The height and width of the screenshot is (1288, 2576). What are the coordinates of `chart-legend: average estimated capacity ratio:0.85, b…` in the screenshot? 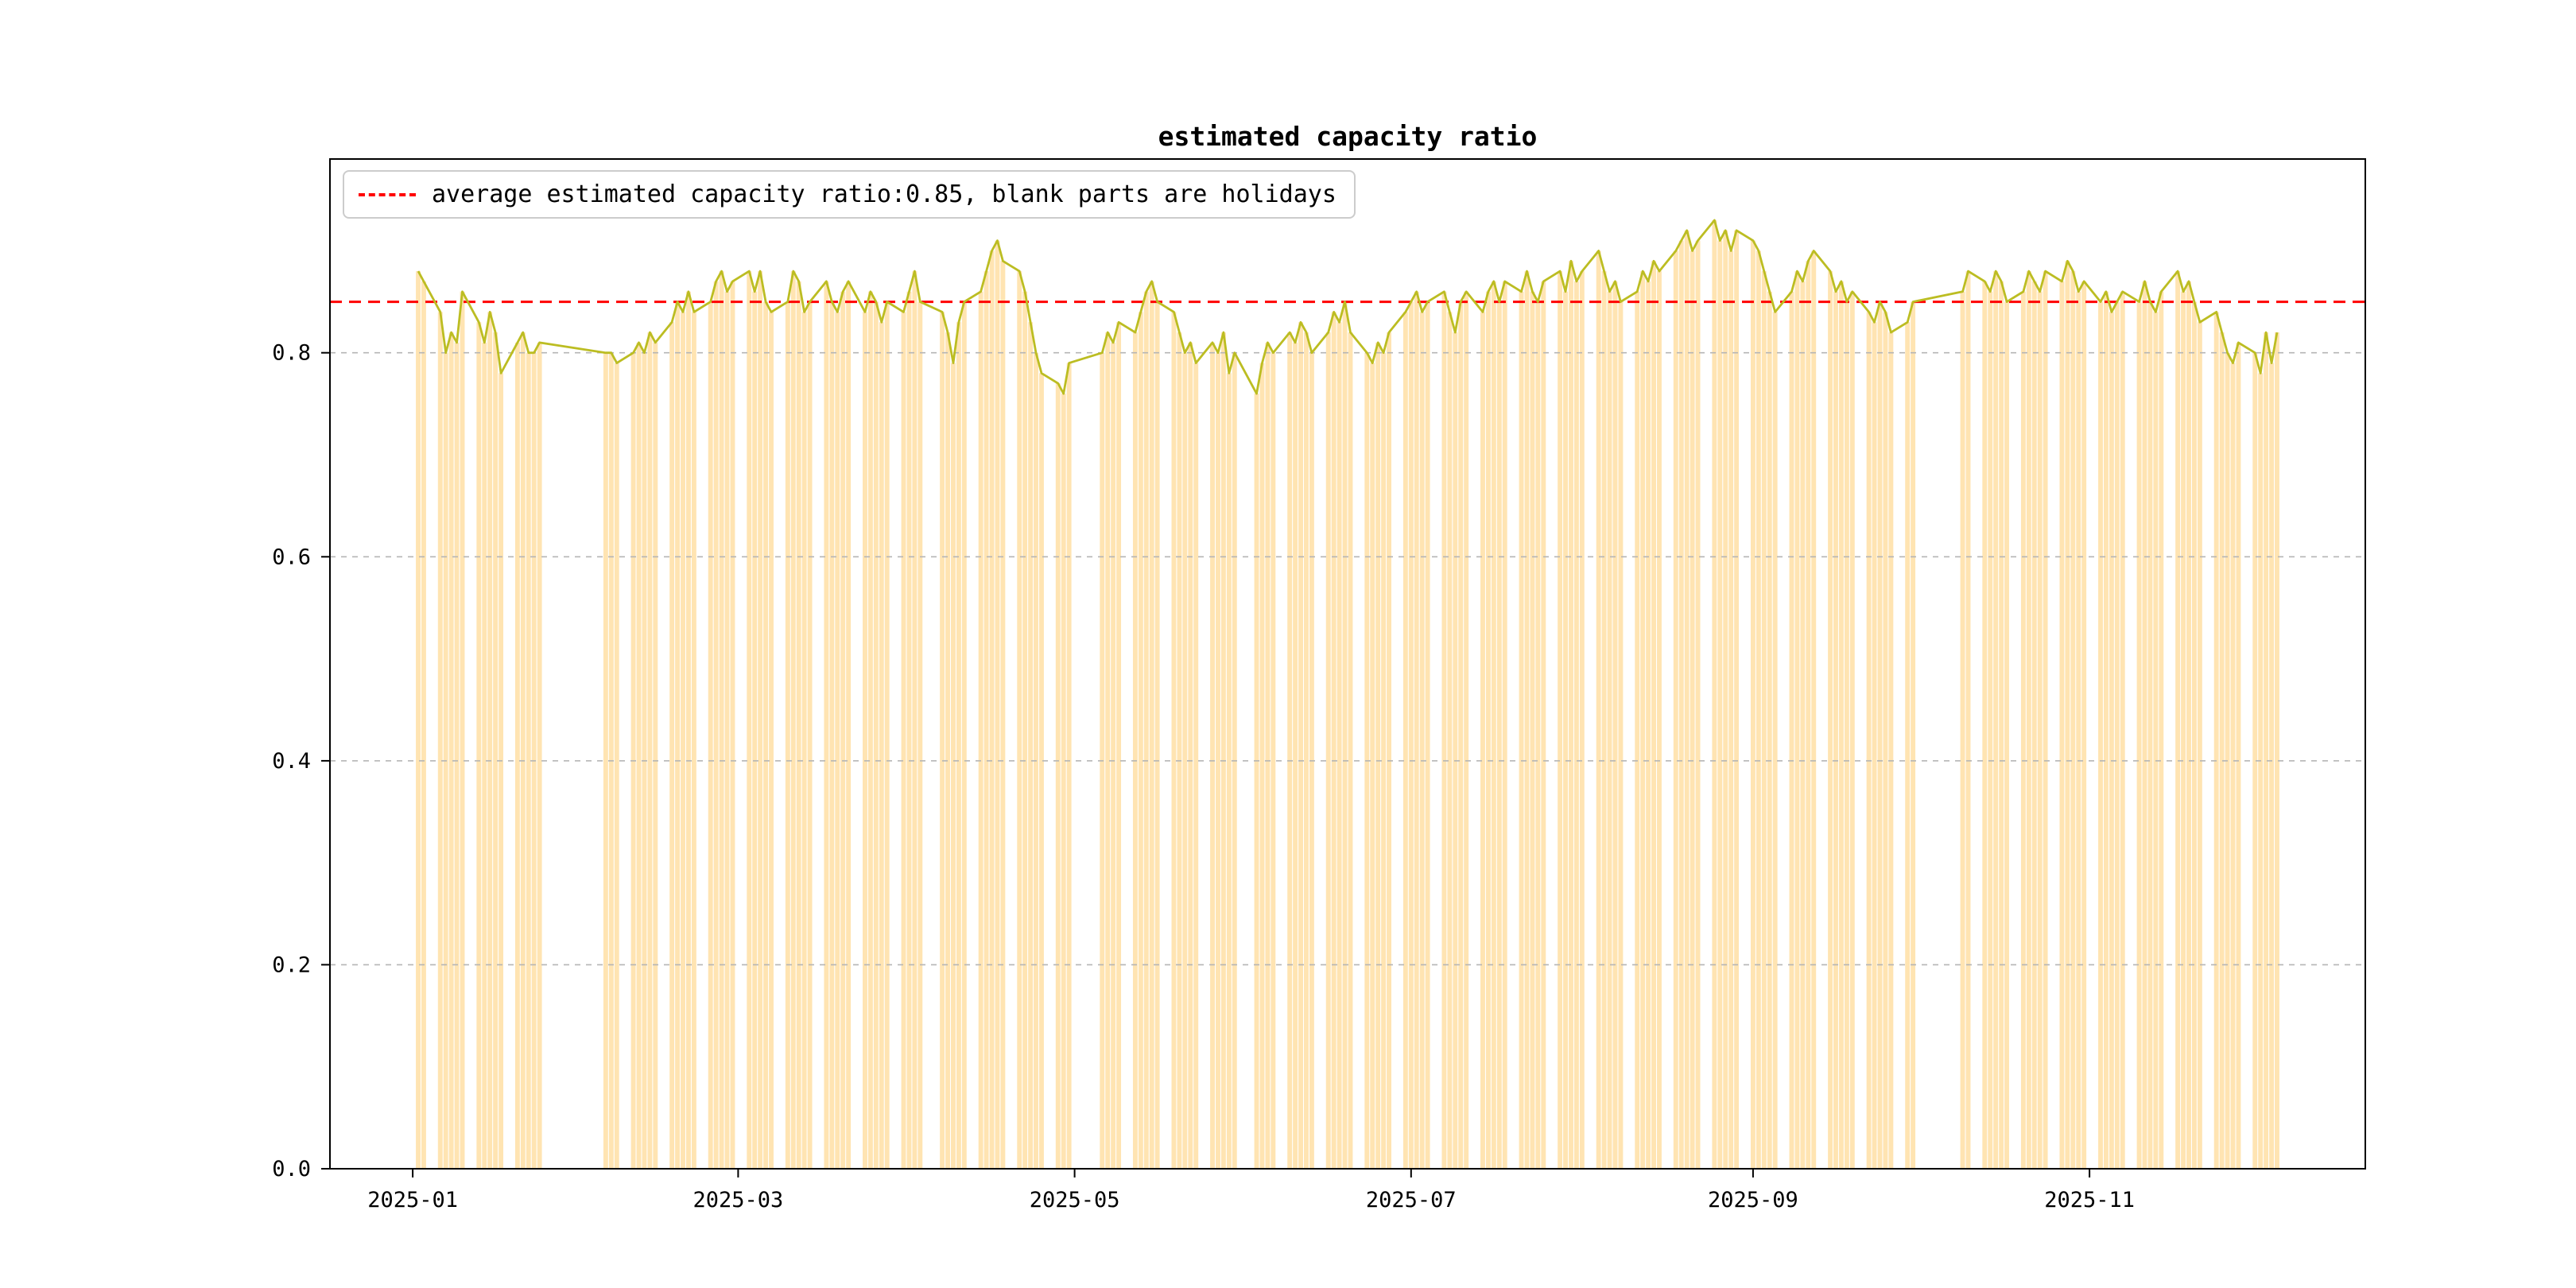 It's located at (849, 195).